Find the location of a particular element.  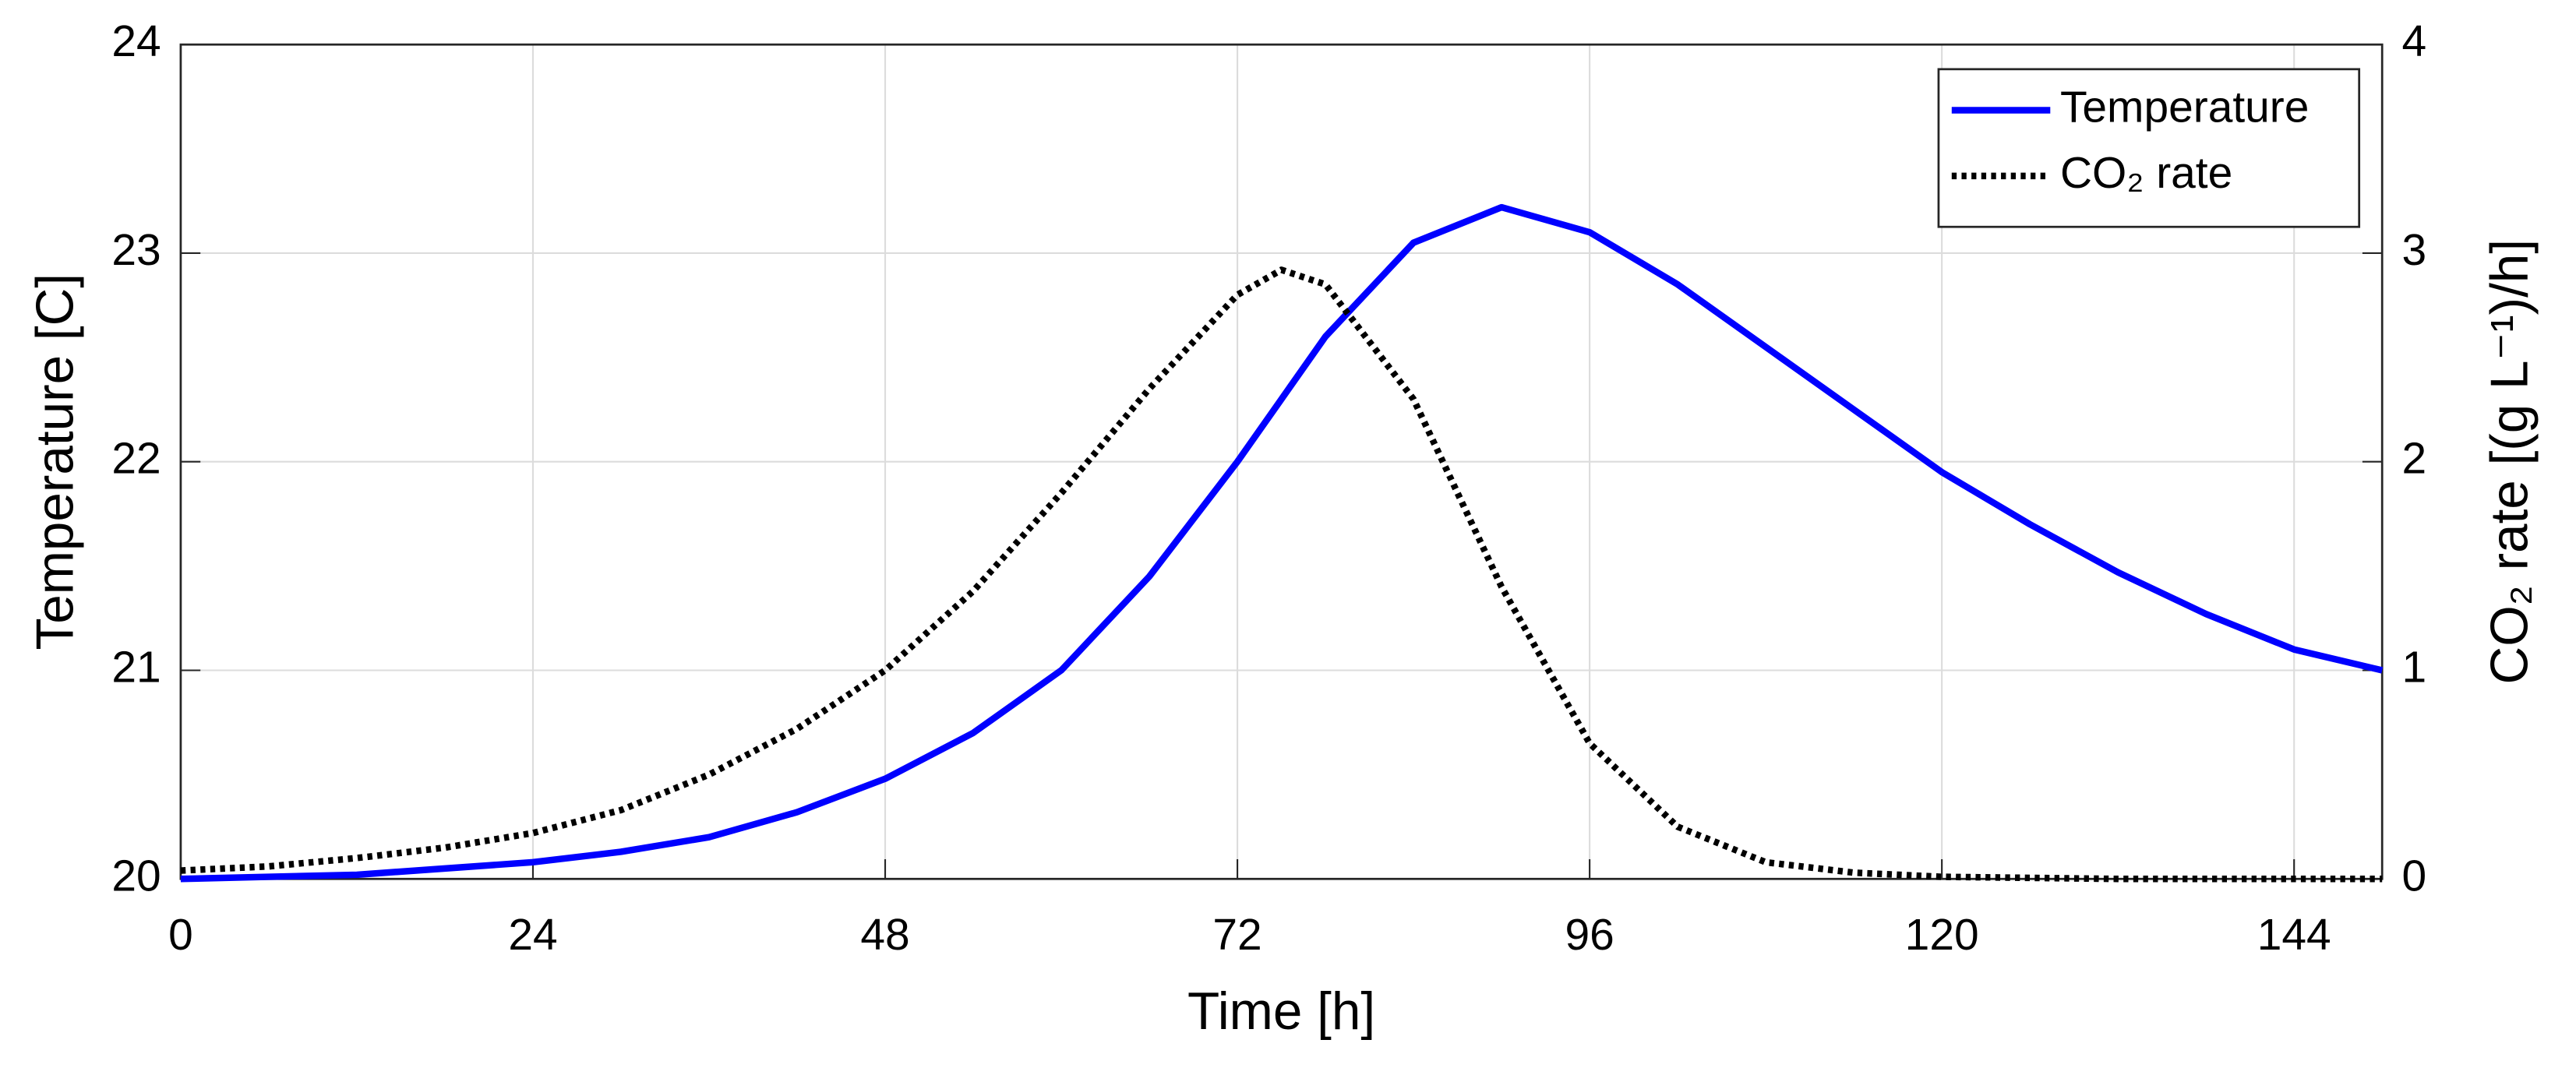

legend-box is located at coordinates (2149, 148).